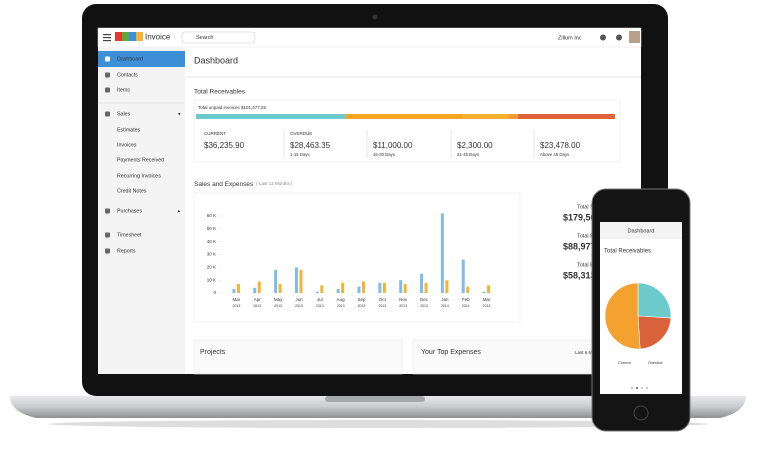 The height and width of the screenshot is (463, 757). What do you see at coordinates (625, 363) in the screenshot?
I see `phone-legend: Current` at bounding box center [625, 363].